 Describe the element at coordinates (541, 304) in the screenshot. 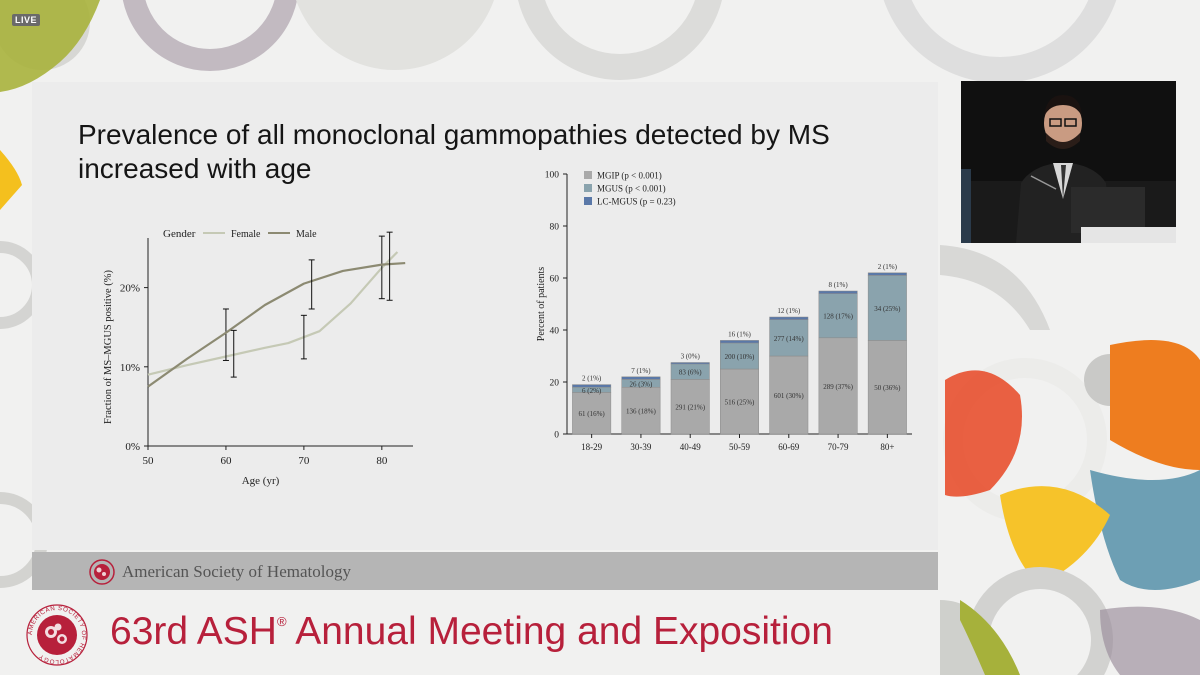

I see `y-axis-title: Percent of patients` at that location.